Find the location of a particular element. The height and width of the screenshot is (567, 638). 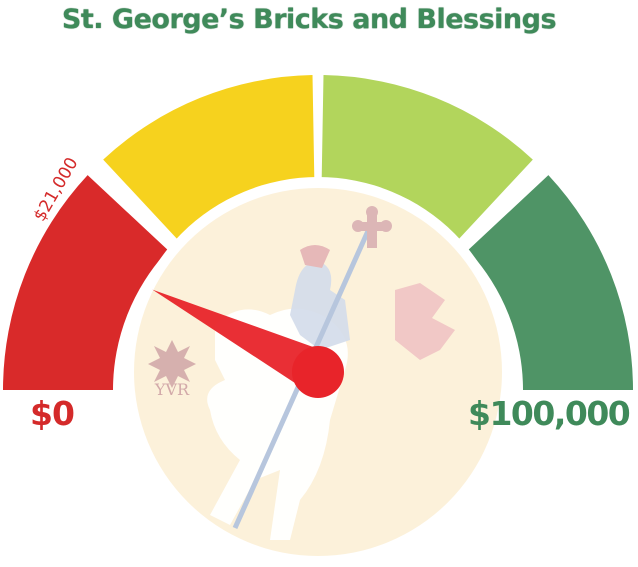

gauge-segment-dark-green is located at coordinates (550, 282).